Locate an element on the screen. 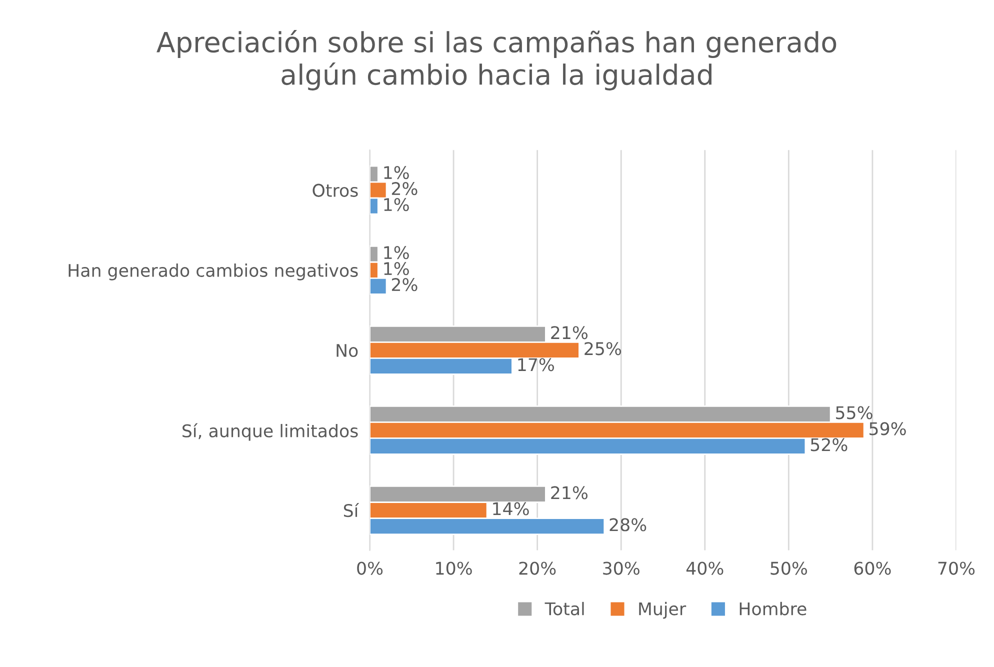  legend-label: Mujer is located at coordinates (662, 610).